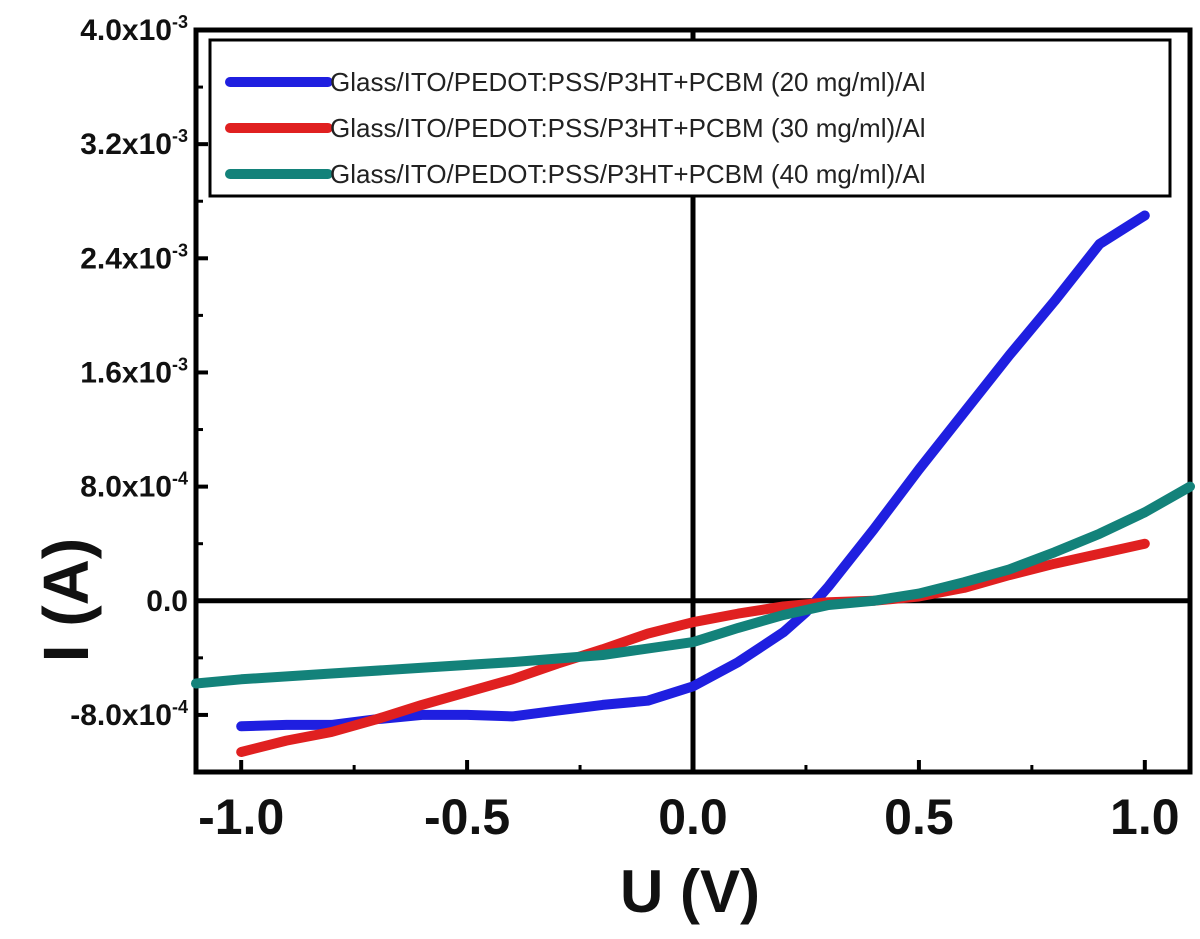 This screenshot has width=1200, height=939. I want to click on y-tick-label: 4.0x10⁻³, so click(134, 29).